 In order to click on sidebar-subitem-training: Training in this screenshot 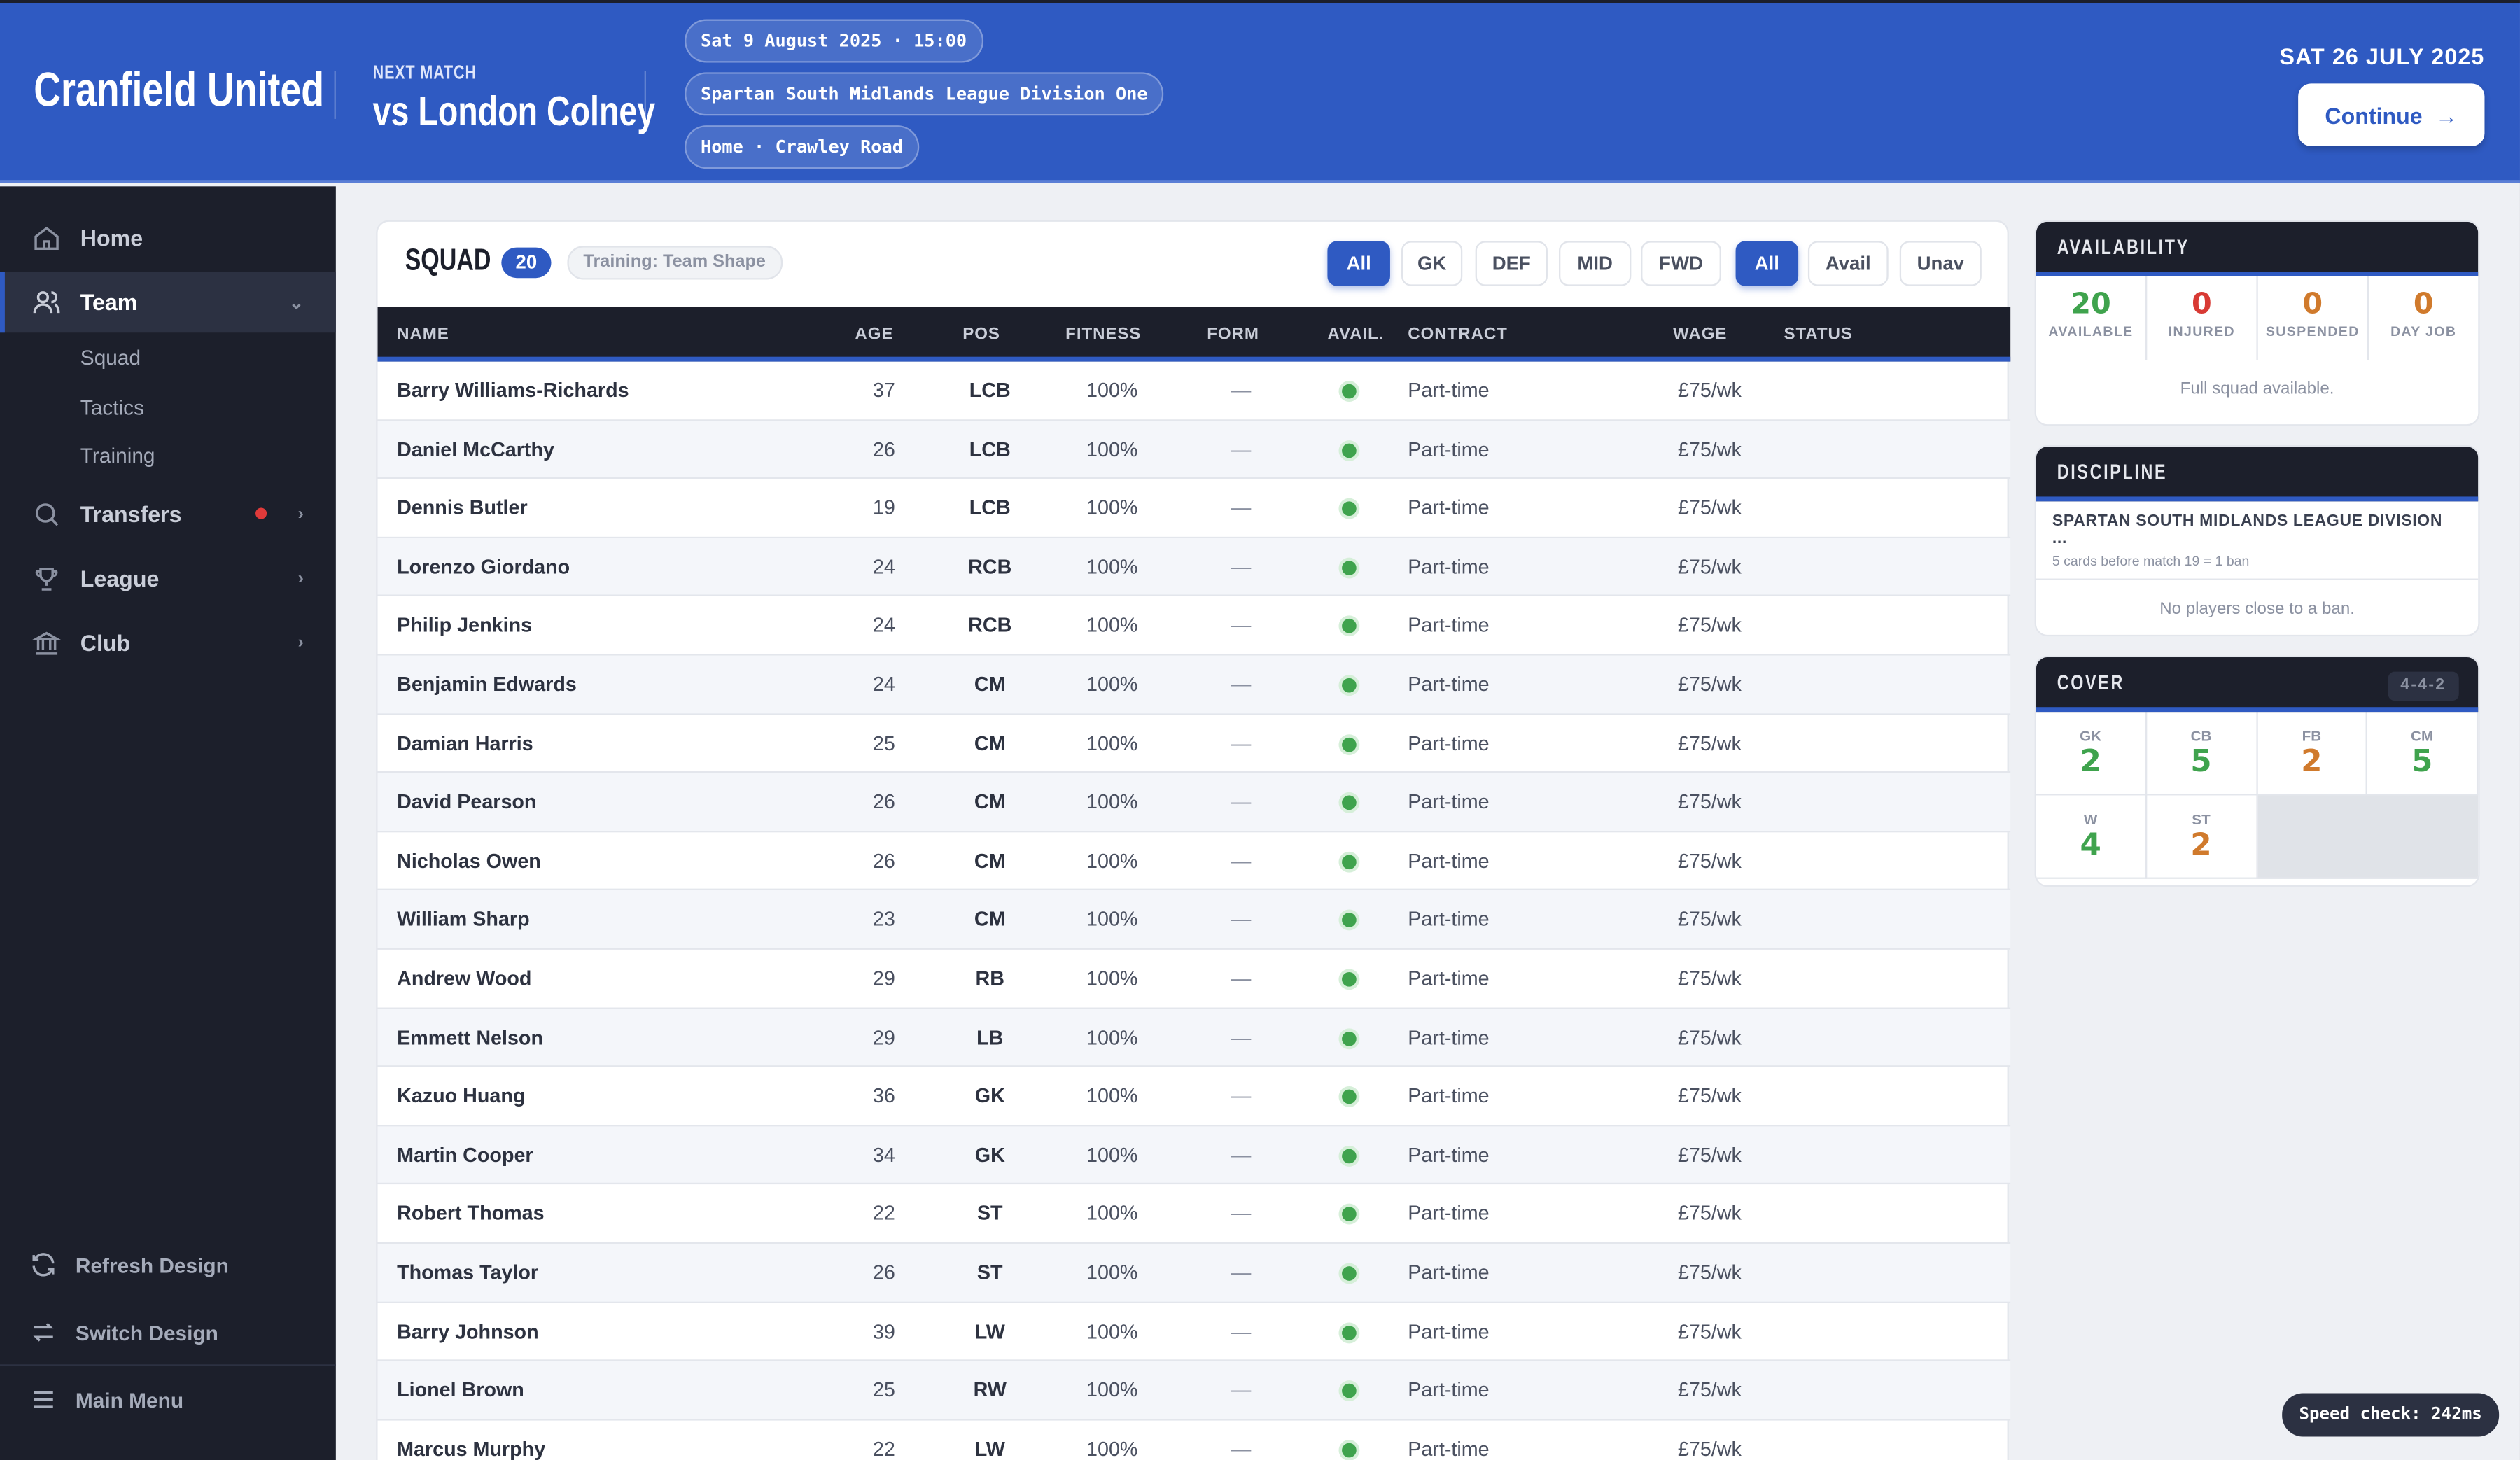, I will do `click(117, 455)`.